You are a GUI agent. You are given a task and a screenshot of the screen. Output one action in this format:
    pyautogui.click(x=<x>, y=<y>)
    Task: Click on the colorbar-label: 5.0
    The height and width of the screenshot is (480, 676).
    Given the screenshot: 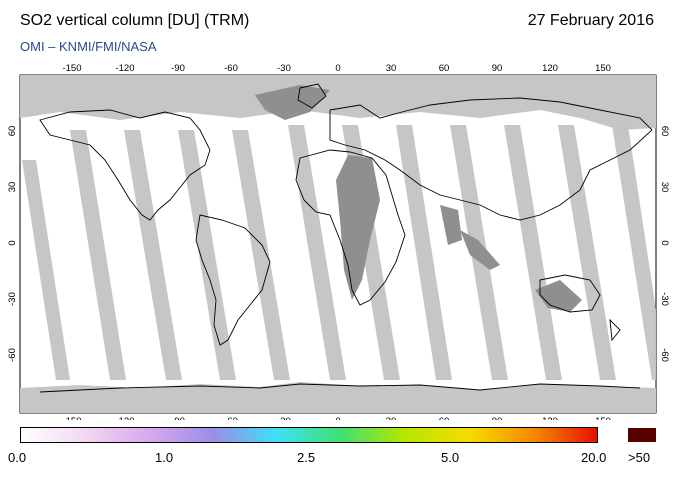 What is the action you would take?
    pyautogui.click(x=450, y=457)
    